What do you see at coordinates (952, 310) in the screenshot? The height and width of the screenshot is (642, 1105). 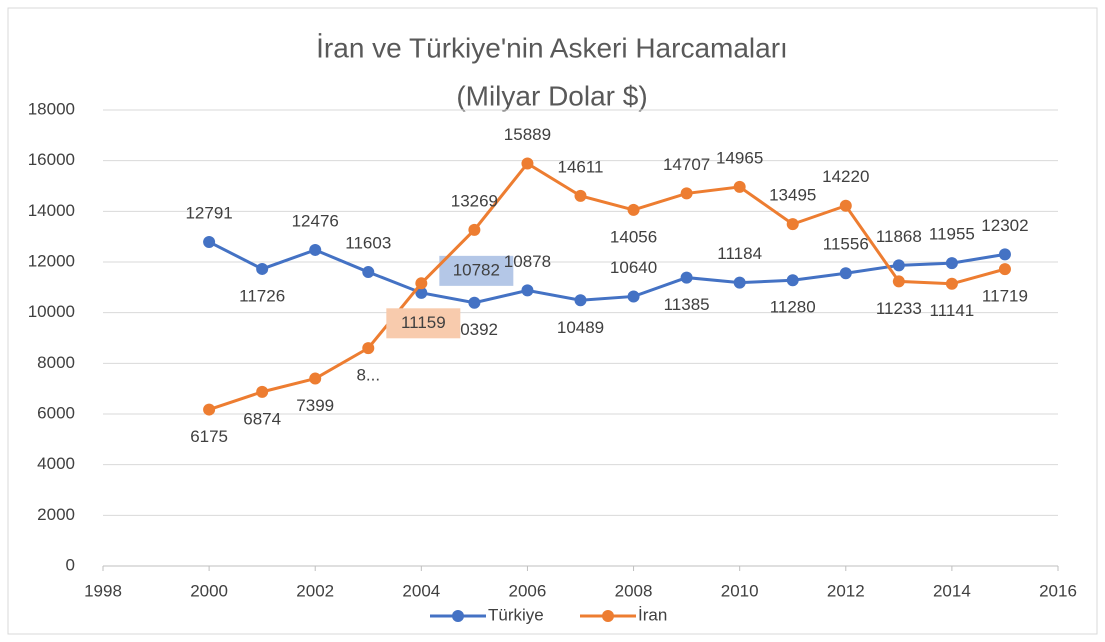 I see `data-label: 11141` at bounding box center [952, 310].